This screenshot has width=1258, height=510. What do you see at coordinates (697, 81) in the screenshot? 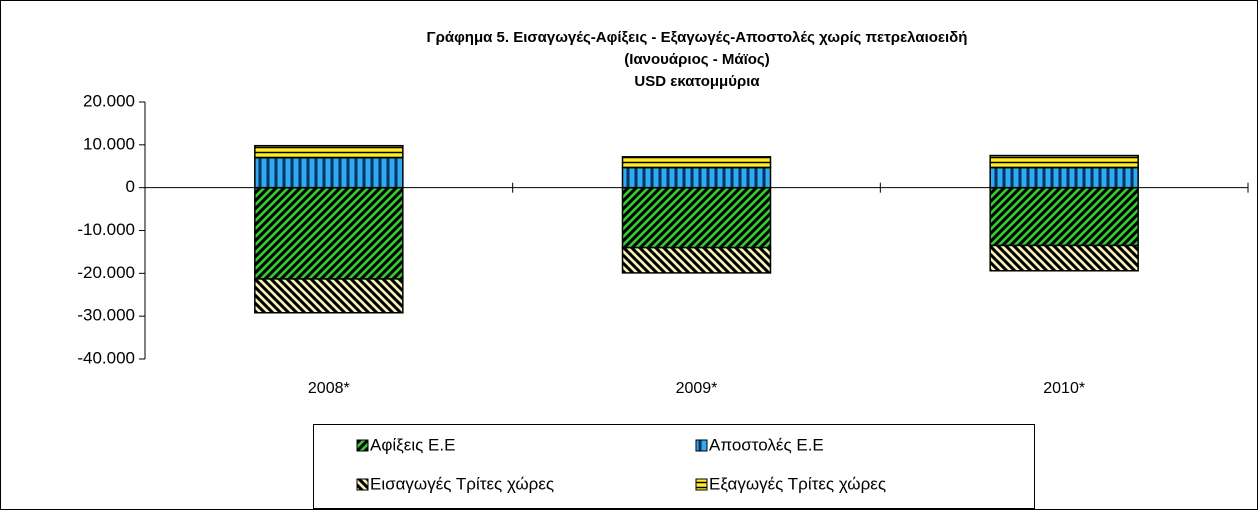
I see `chart-title: USD εκατομμύρια` at bounding box center [697, 81].